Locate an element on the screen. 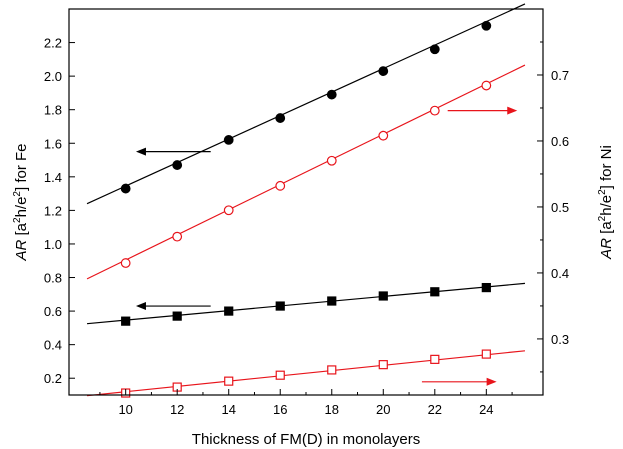 This screenshot has width=623, height=449. x-tick-label: 20 is located at coordinates (383, 409).